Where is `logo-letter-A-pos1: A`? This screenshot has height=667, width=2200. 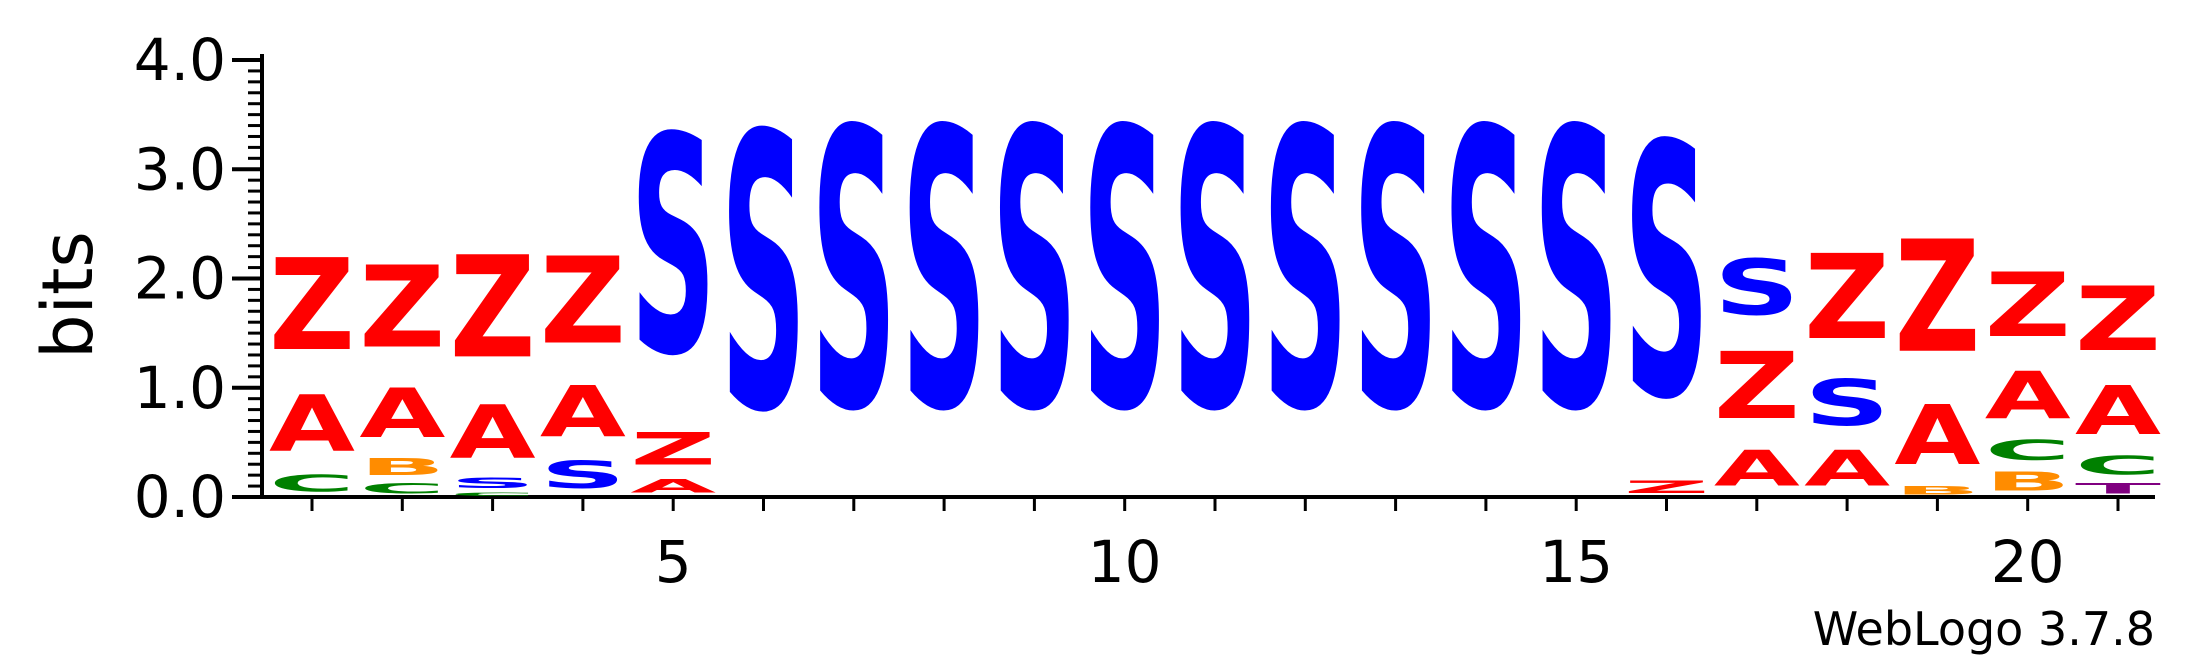
logo-letter-A-pos1: A is located at coordinates (312, 424).